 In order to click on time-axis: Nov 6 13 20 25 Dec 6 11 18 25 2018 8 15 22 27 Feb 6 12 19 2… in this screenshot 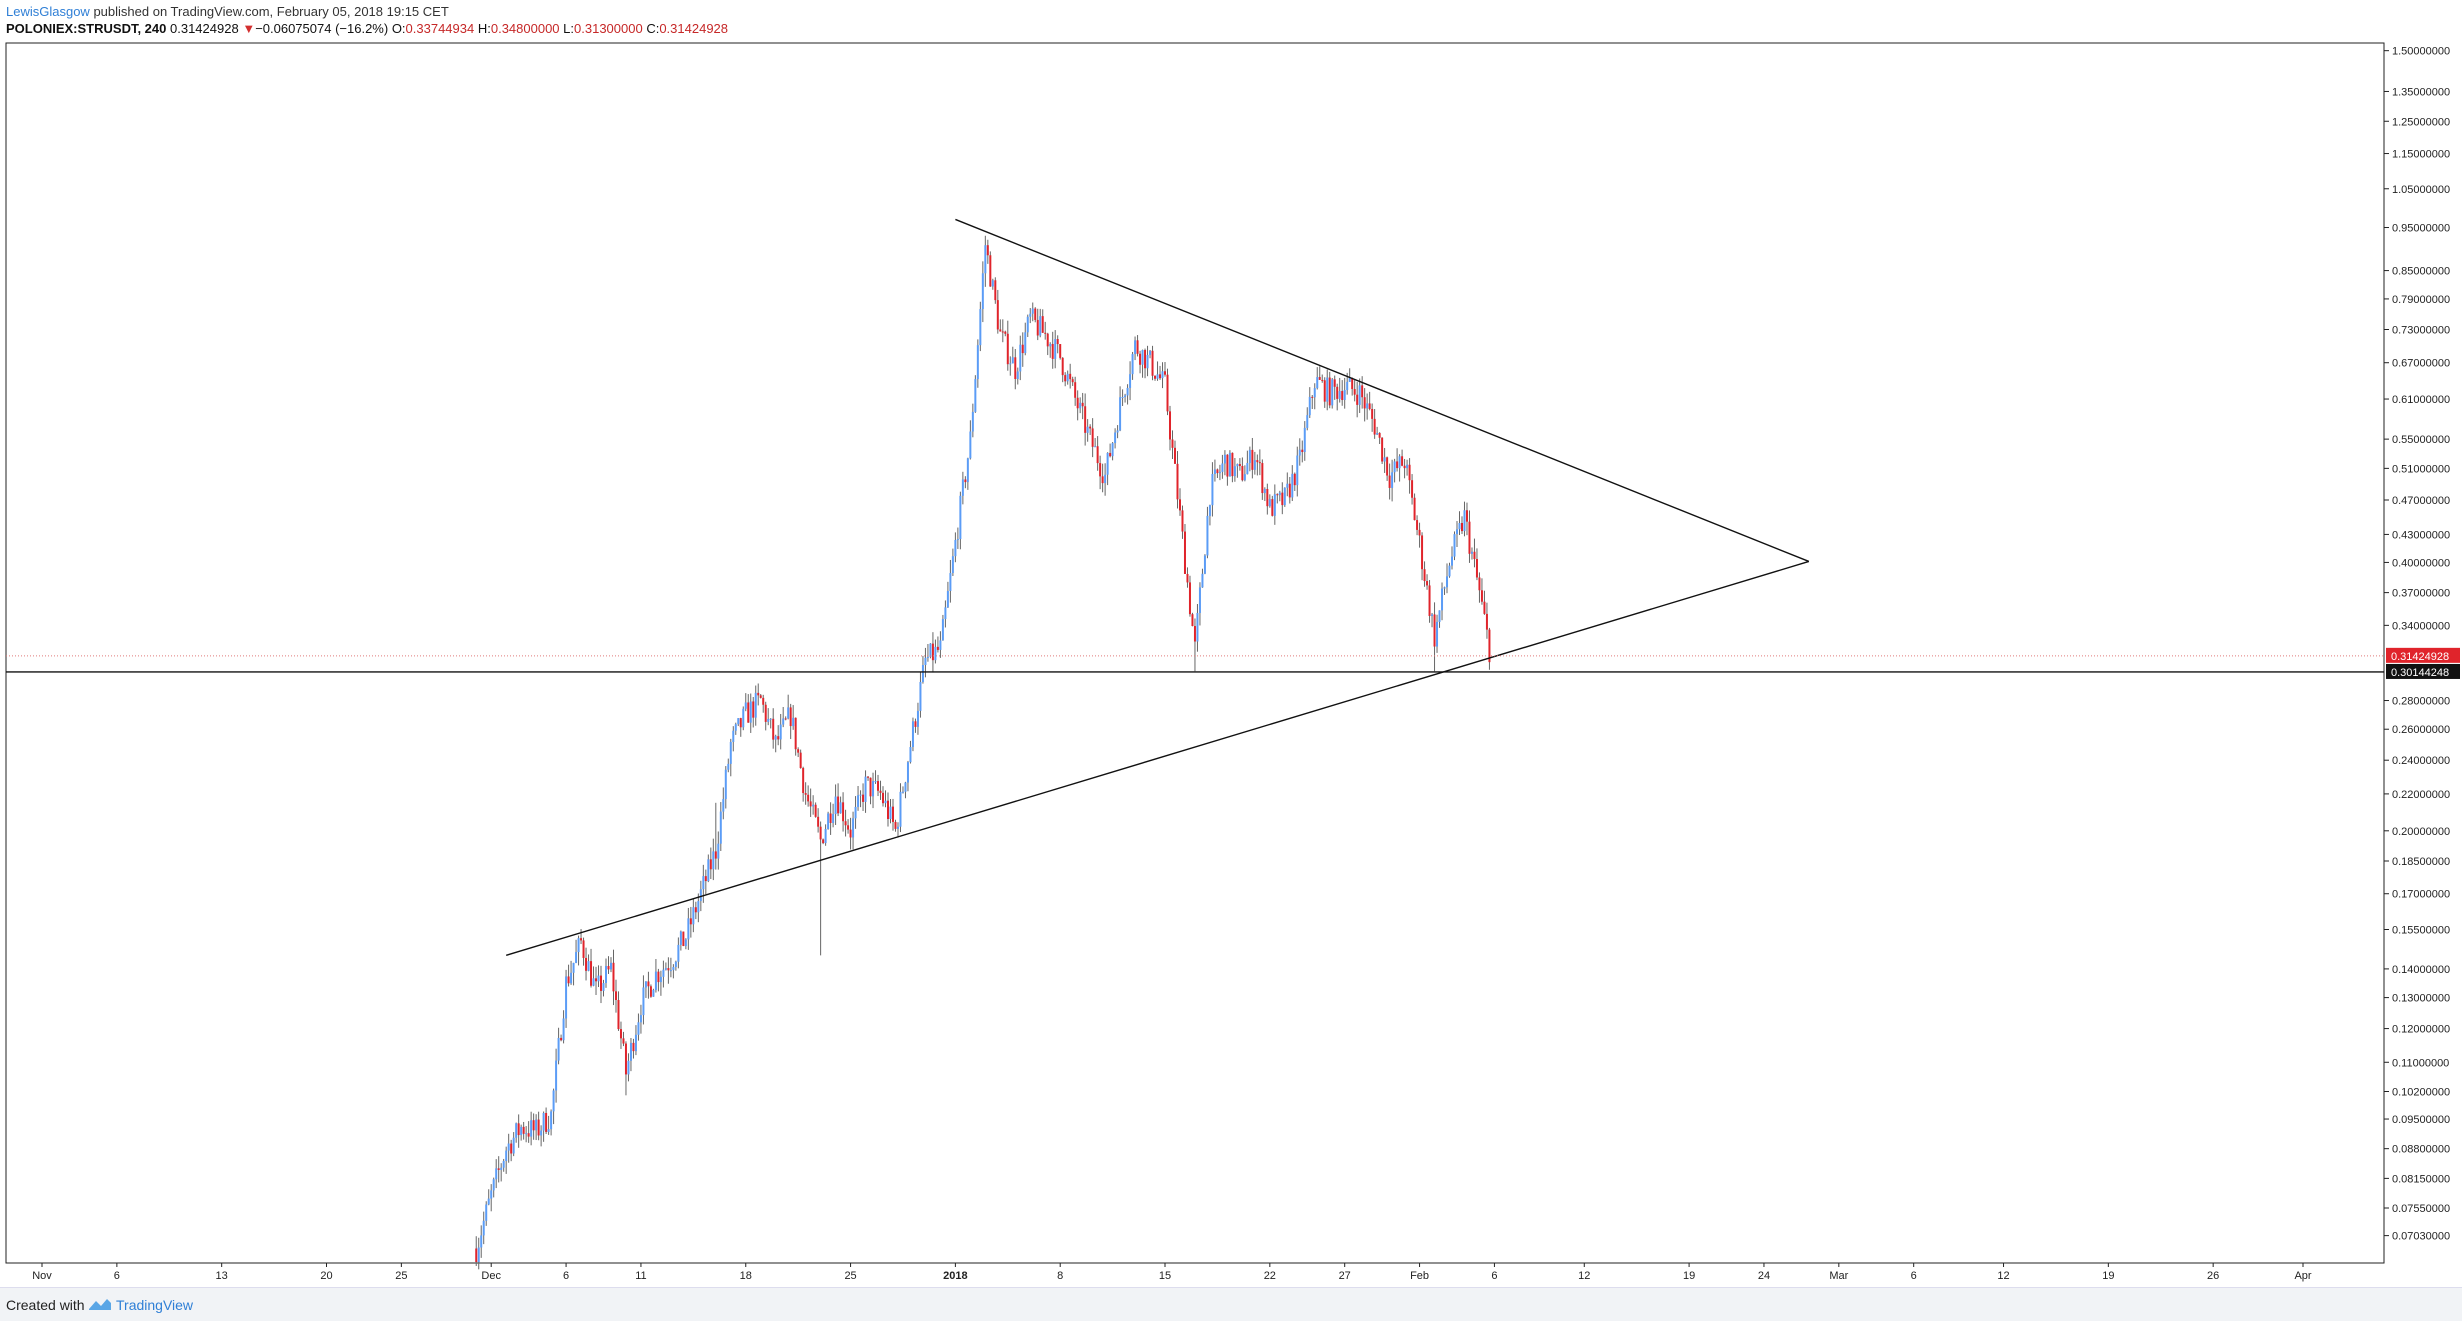, I will do `click(1172, 1272)`.